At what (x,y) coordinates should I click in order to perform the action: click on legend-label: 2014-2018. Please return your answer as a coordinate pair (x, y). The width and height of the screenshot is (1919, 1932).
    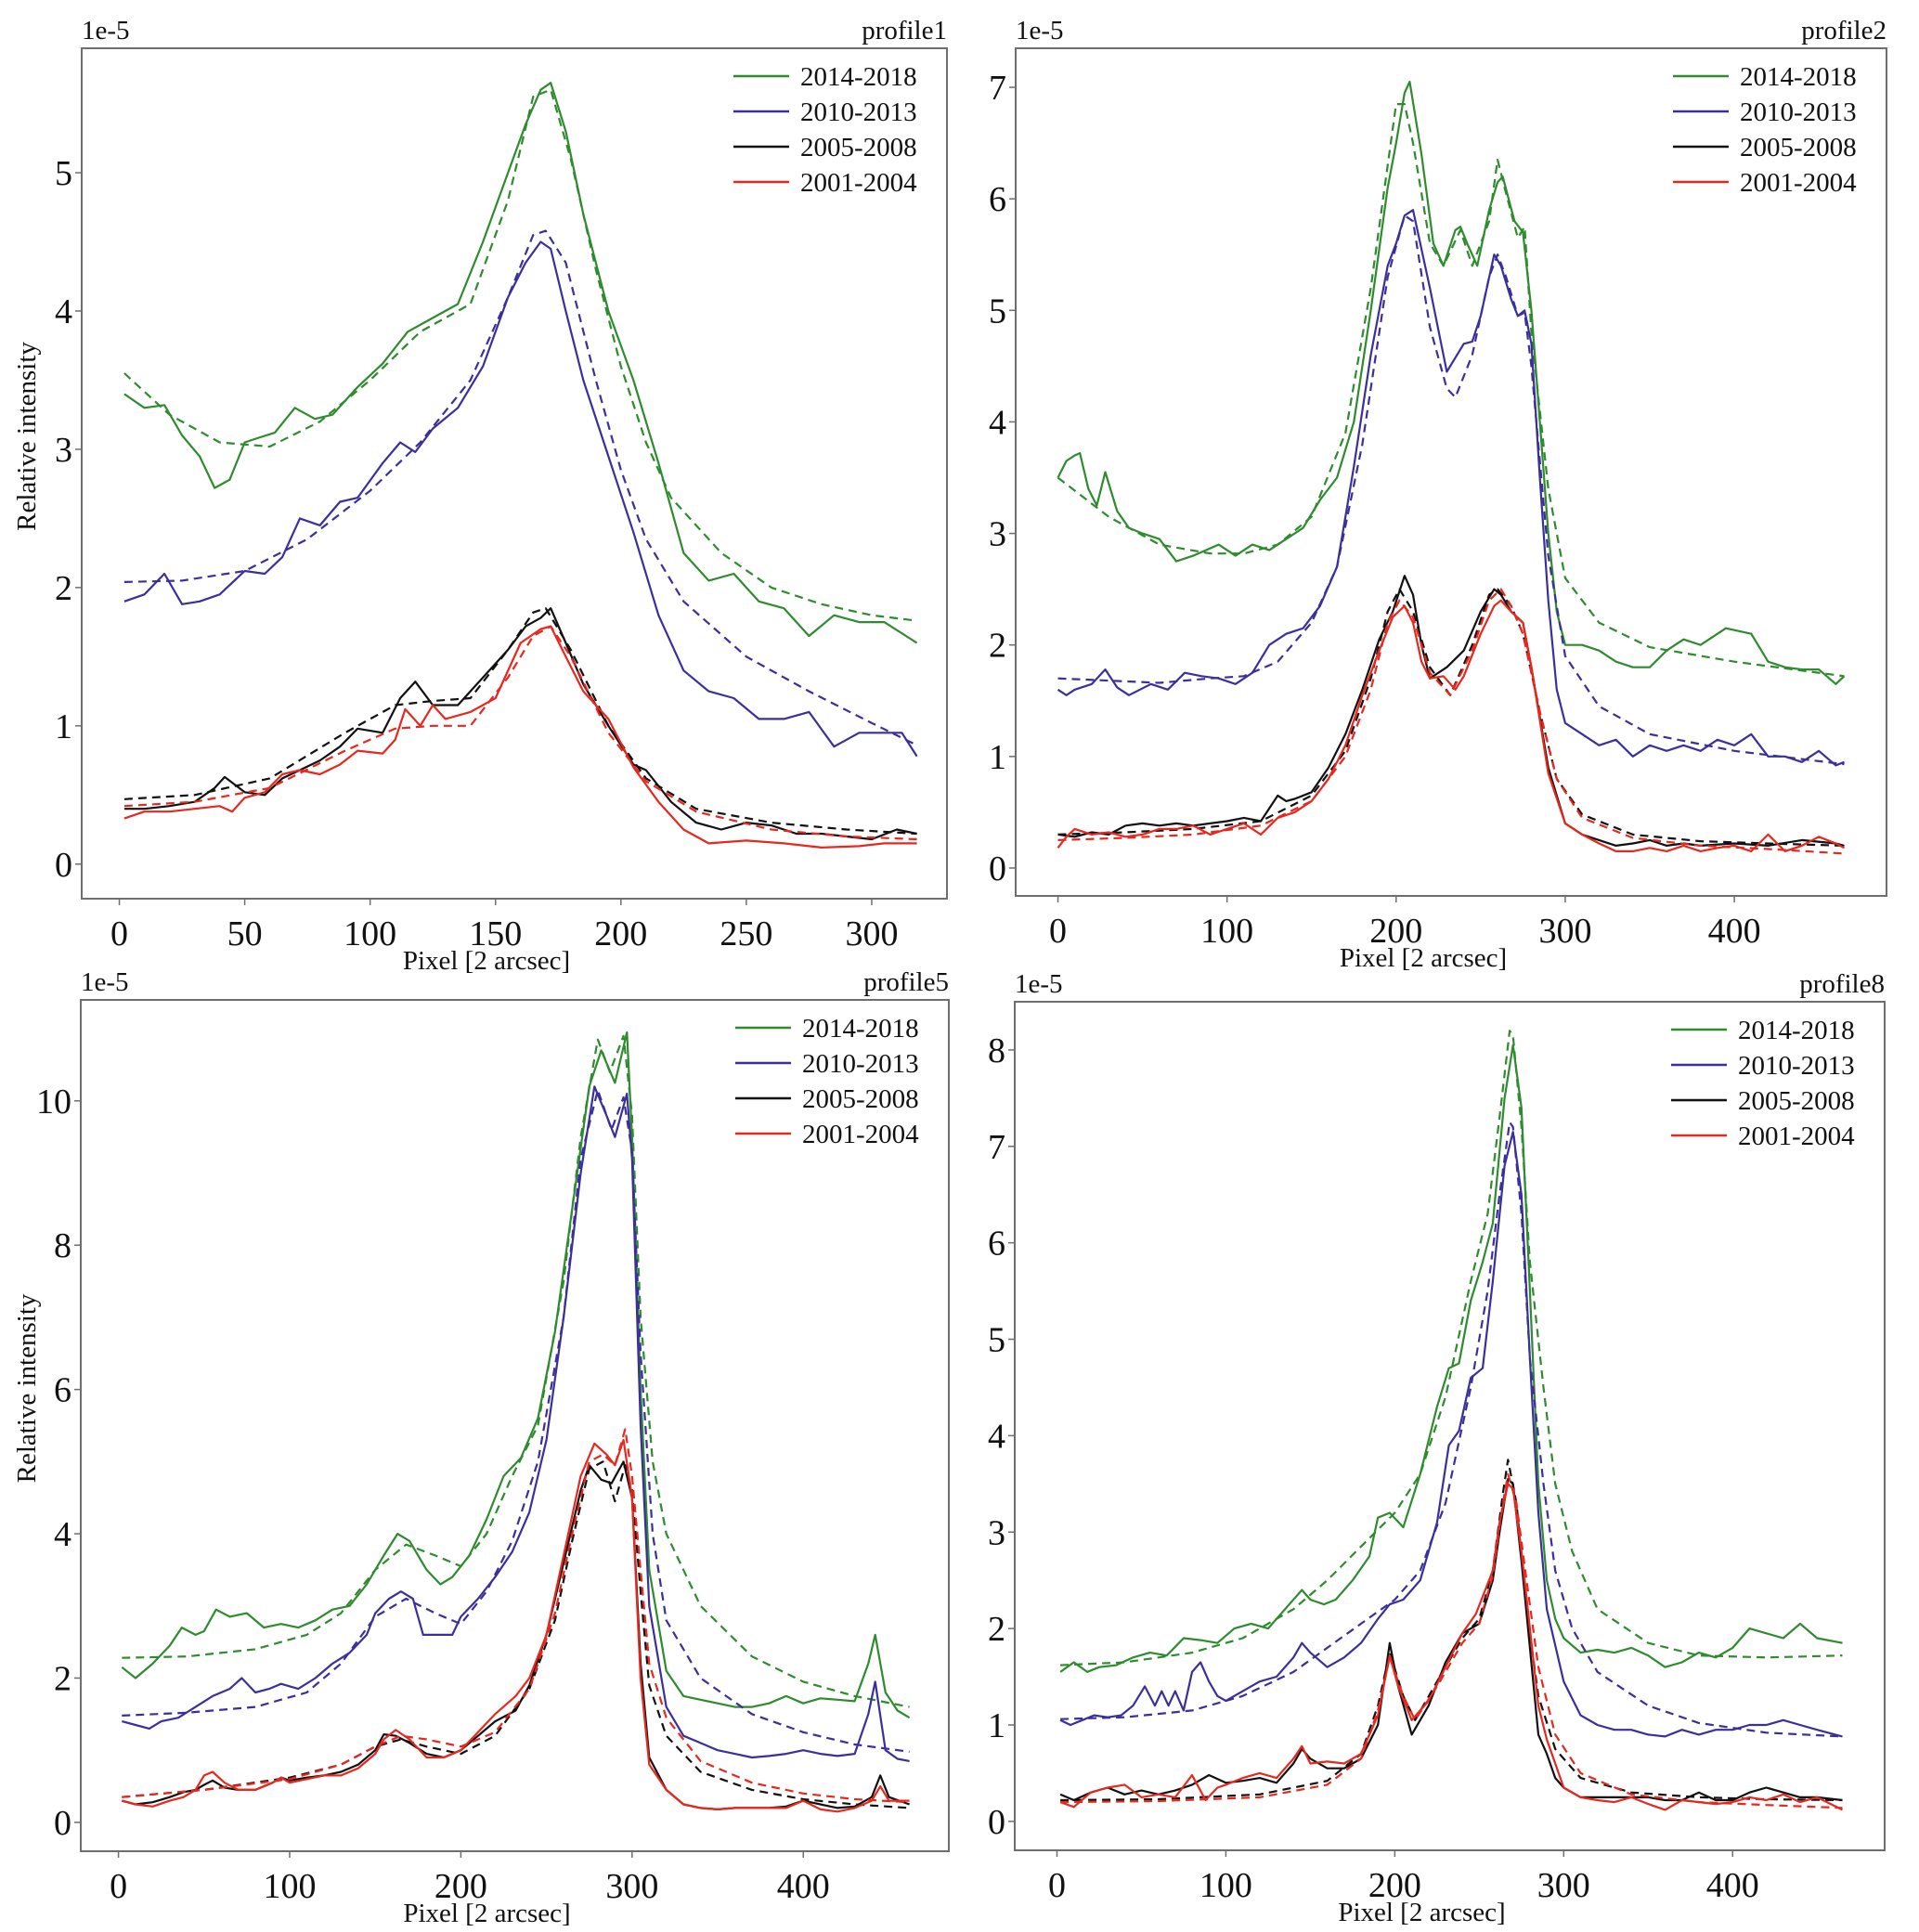
    Looking at the image, I should click on (1796, 1030).